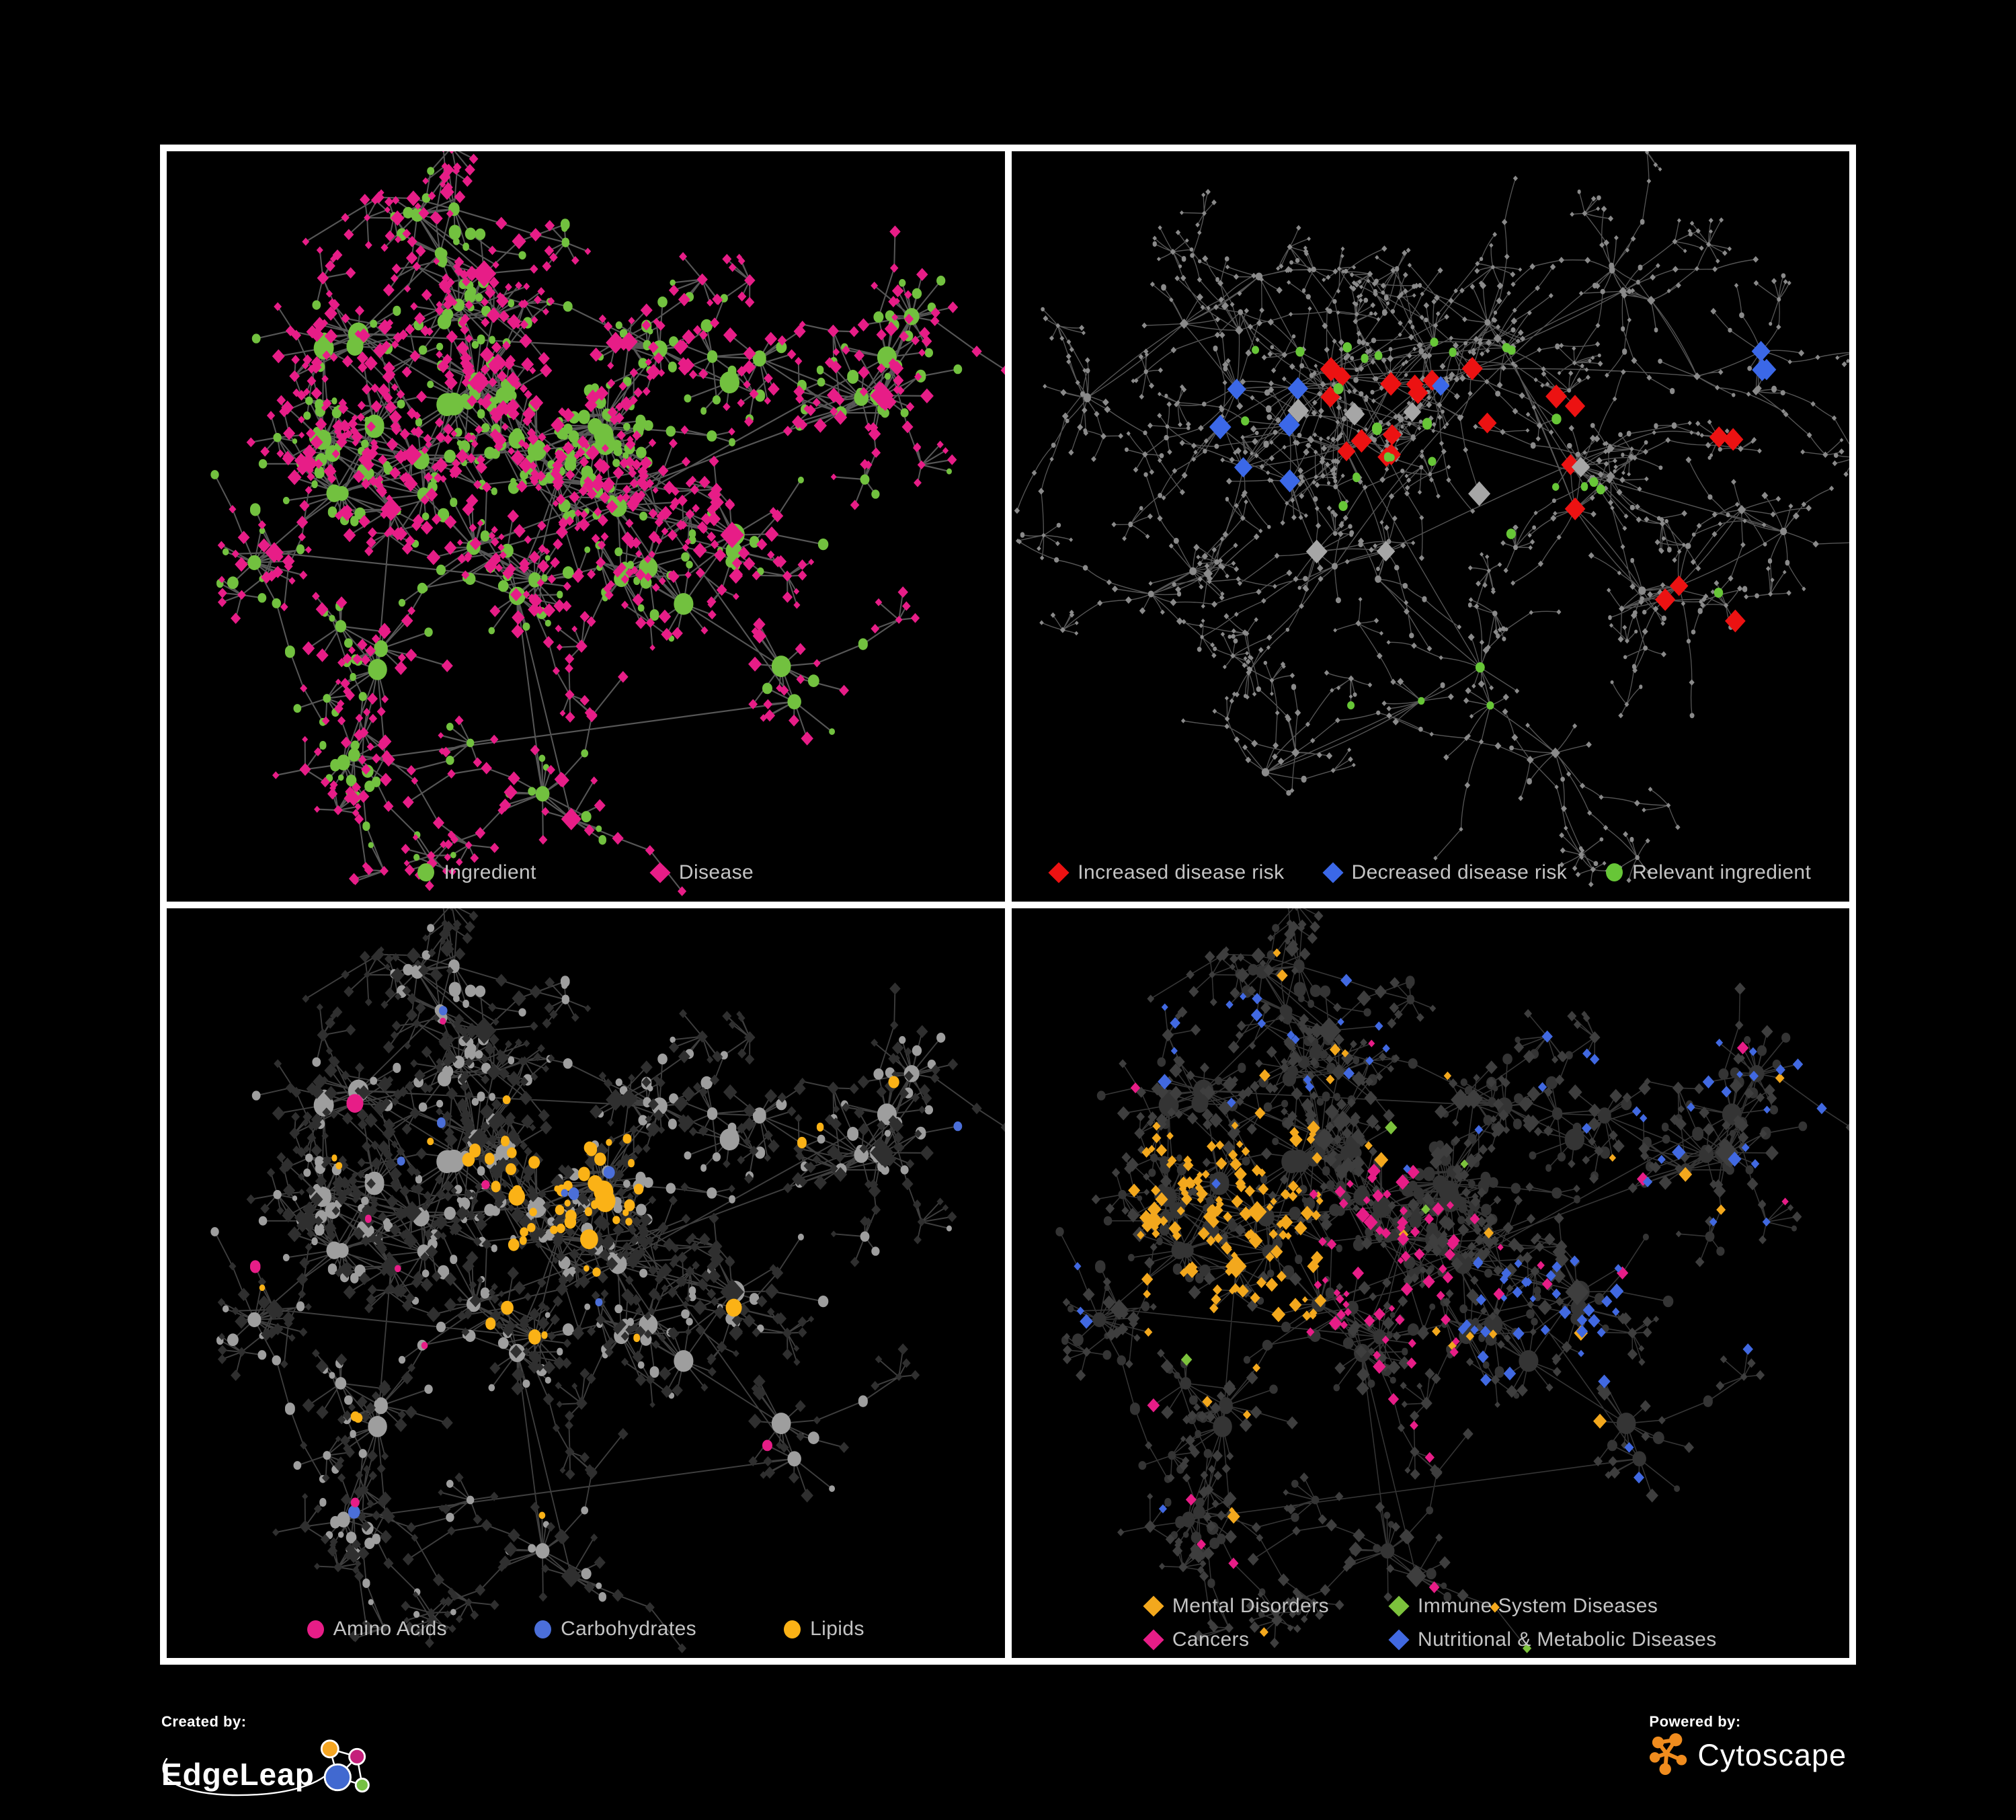 The image size is (2016, 1820). I want to click on legend-label: Immune System Diseases, so click(1538, 1606).